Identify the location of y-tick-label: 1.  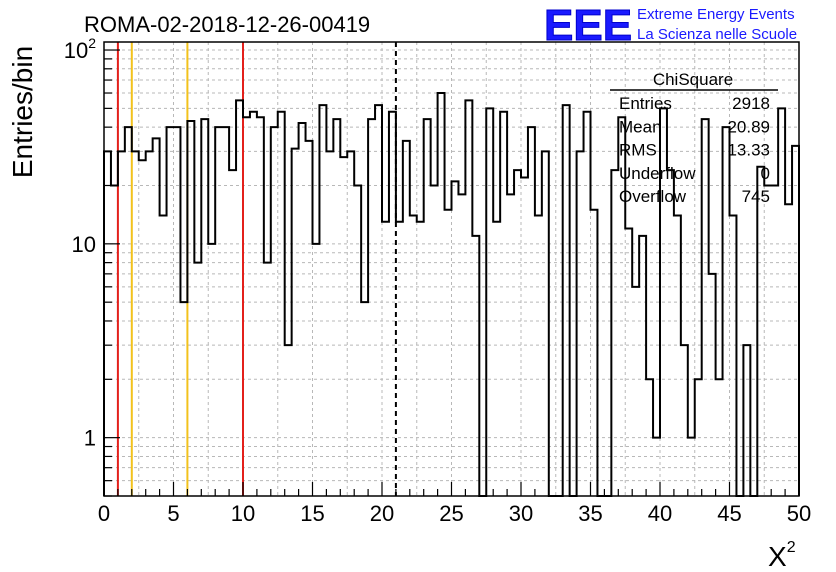
(90, 438).